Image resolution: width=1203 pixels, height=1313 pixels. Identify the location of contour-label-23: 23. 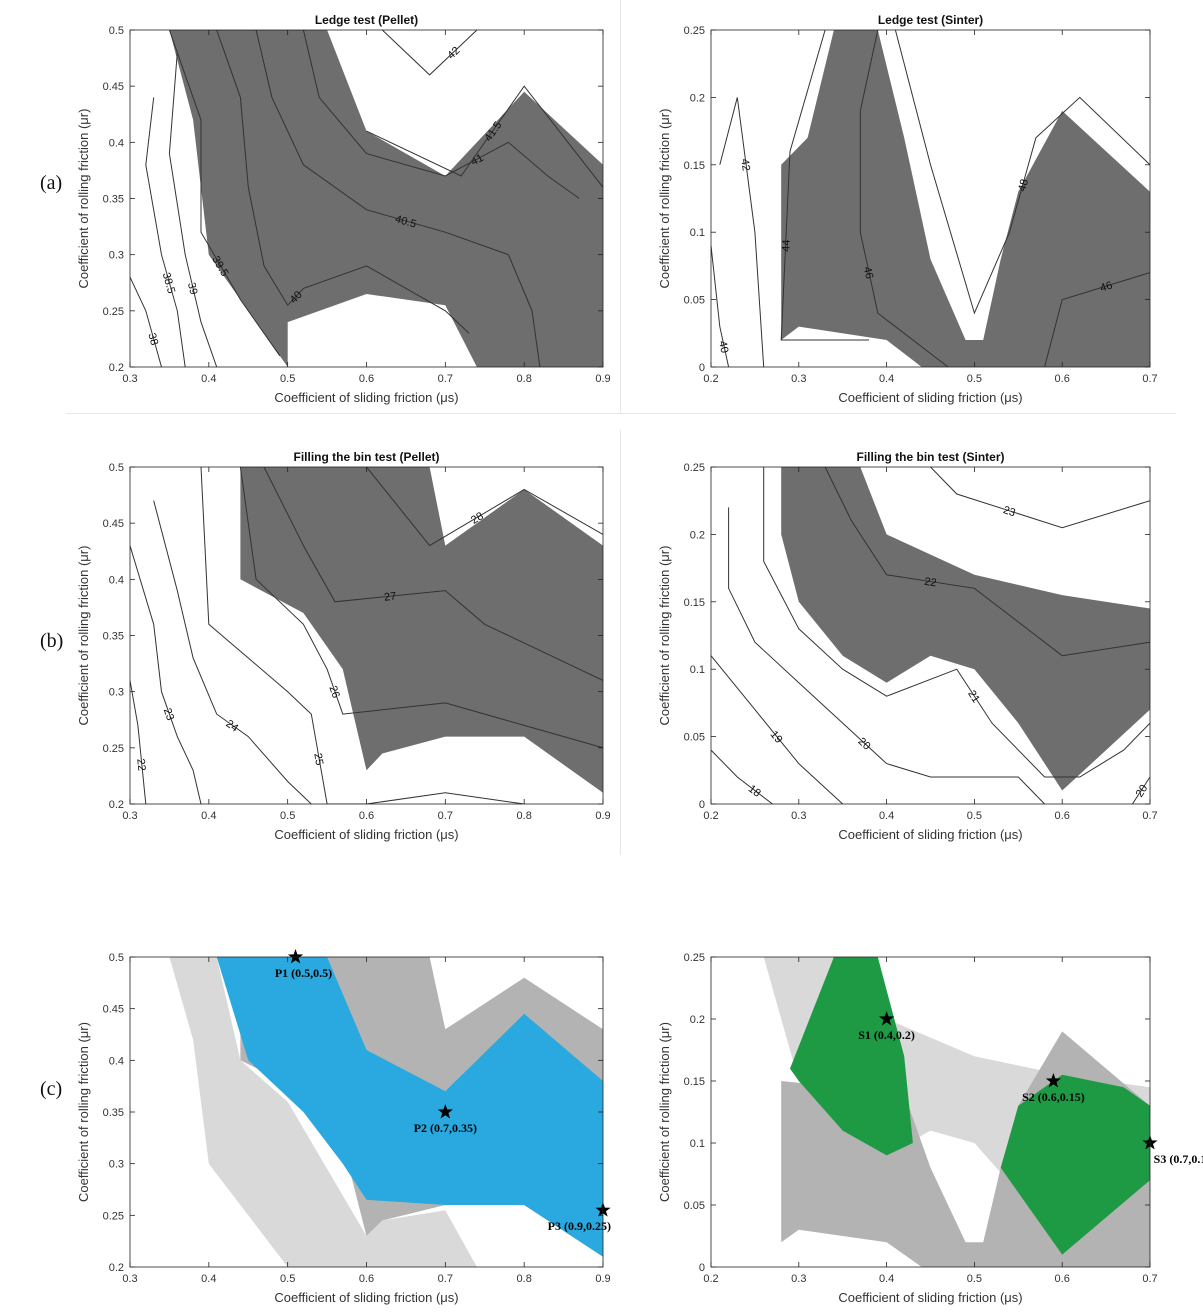
(168, 715).